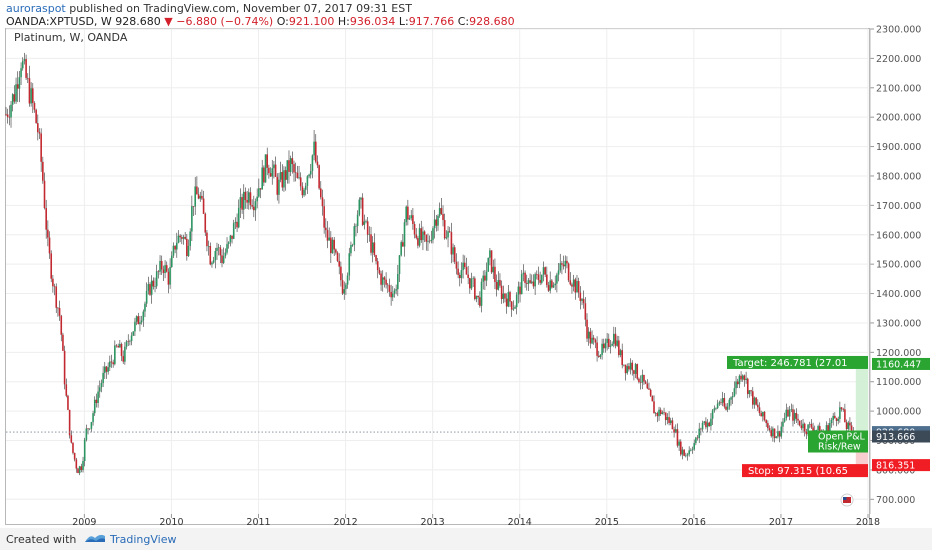  What do you see at coordinates (898, 364) in the screenshot?
I see `target-price-badge: 1160.447` at bounding box center [898, 364].